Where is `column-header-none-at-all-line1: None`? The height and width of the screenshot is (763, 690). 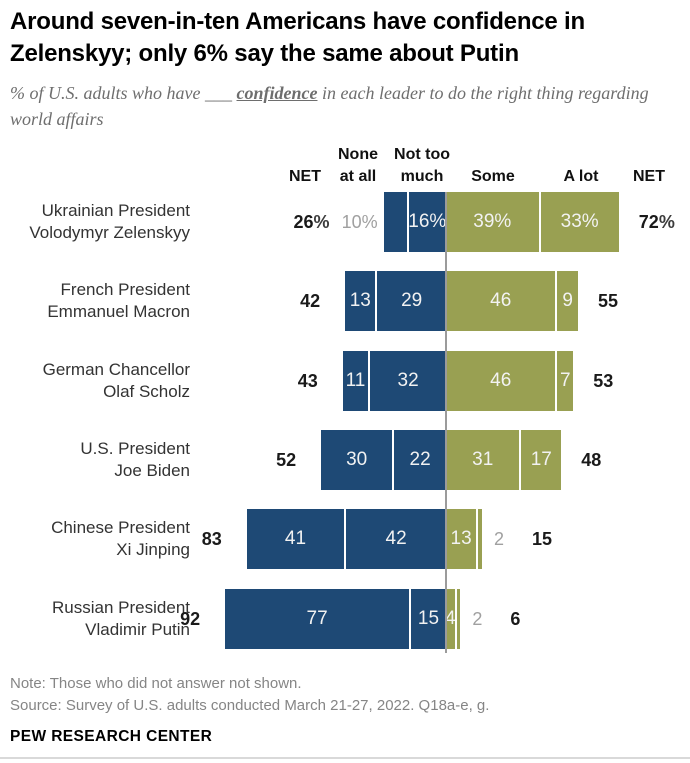
column-header-none-at-all-line1: None is located at coordinates (358, 154).